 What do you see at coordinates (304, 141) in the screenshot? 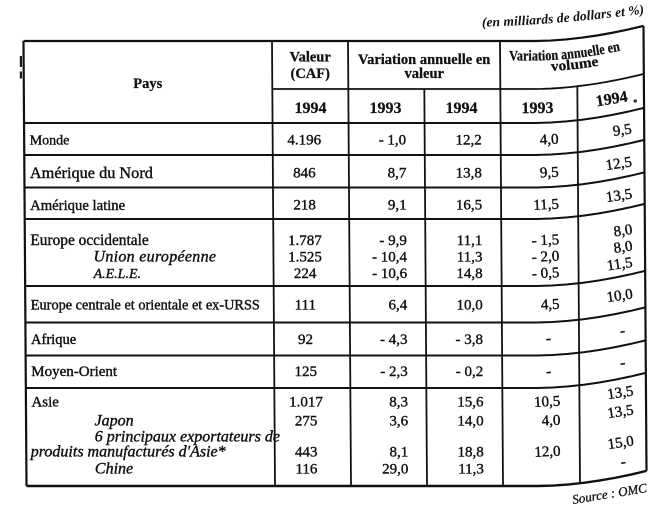
I see `svg-text: 4.196` at bounding box center [304, 141].